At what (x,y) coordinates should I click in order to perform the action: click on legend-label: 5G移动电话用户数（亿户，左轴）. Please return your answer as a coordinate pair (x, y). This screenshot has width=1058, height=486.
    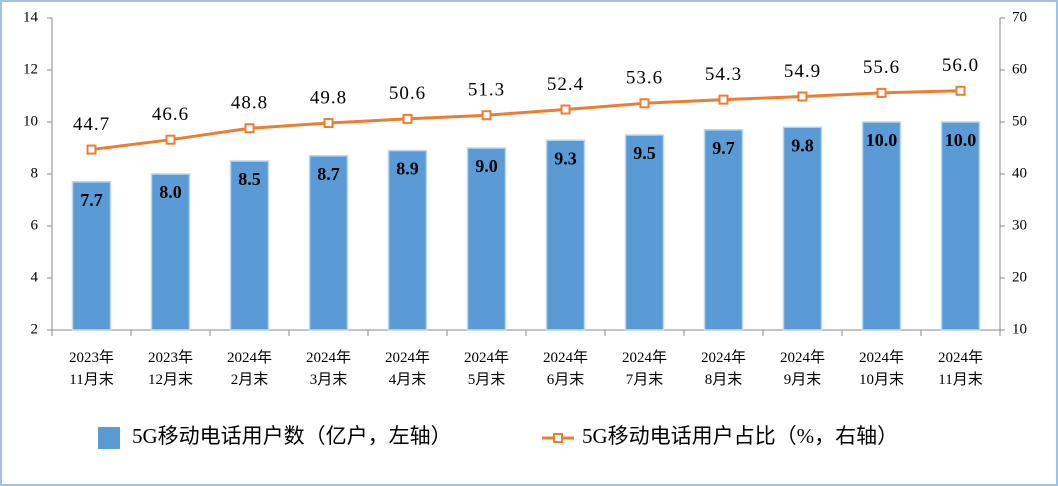
    Looking at the image, I should click on (292, 436).